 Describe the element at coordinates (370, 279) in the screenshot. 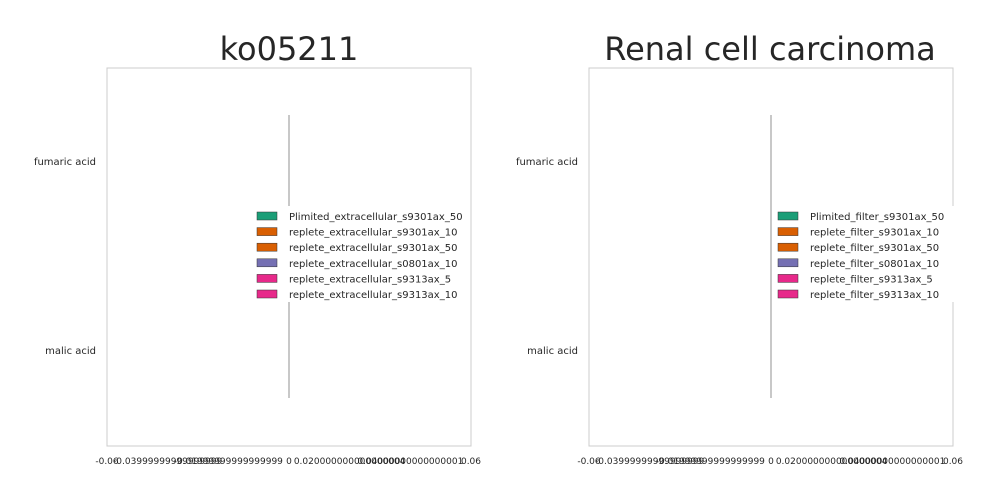

I see `legend-label: replete_extracellular_s9313ax_5` at that location.